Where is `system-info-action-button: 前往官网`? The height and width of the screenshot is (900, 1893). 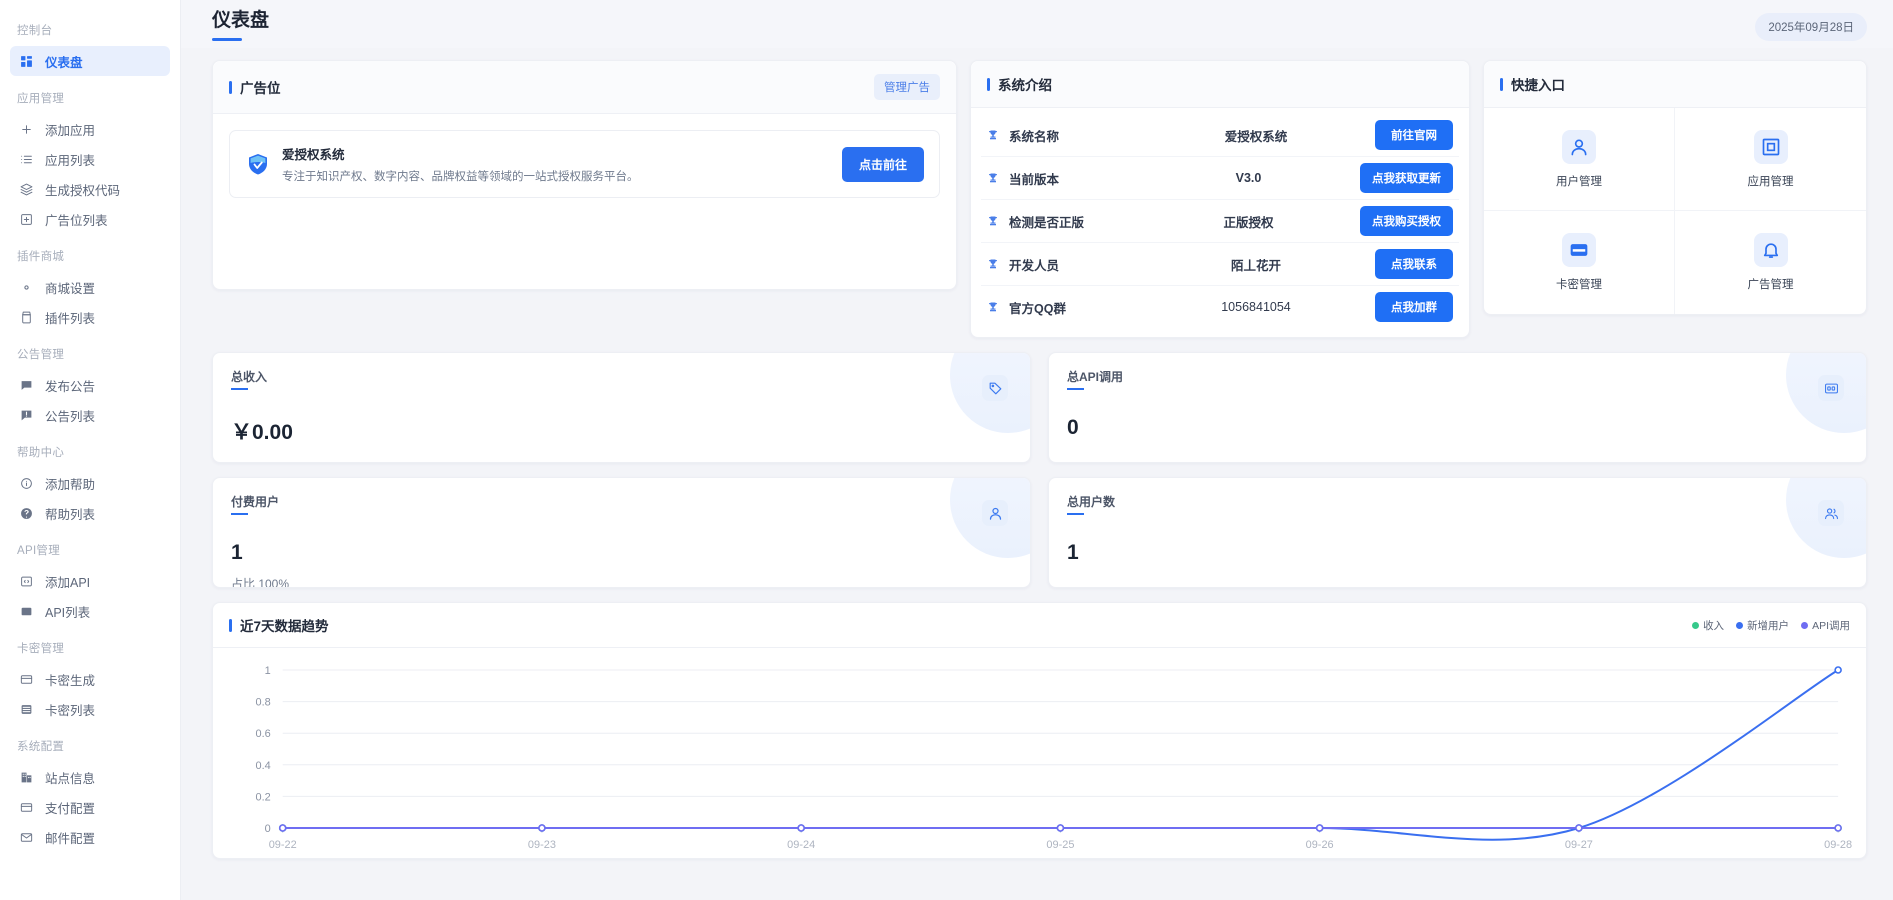
system-info-action-button: 前往官网 is located at coordinates (1414, 135).